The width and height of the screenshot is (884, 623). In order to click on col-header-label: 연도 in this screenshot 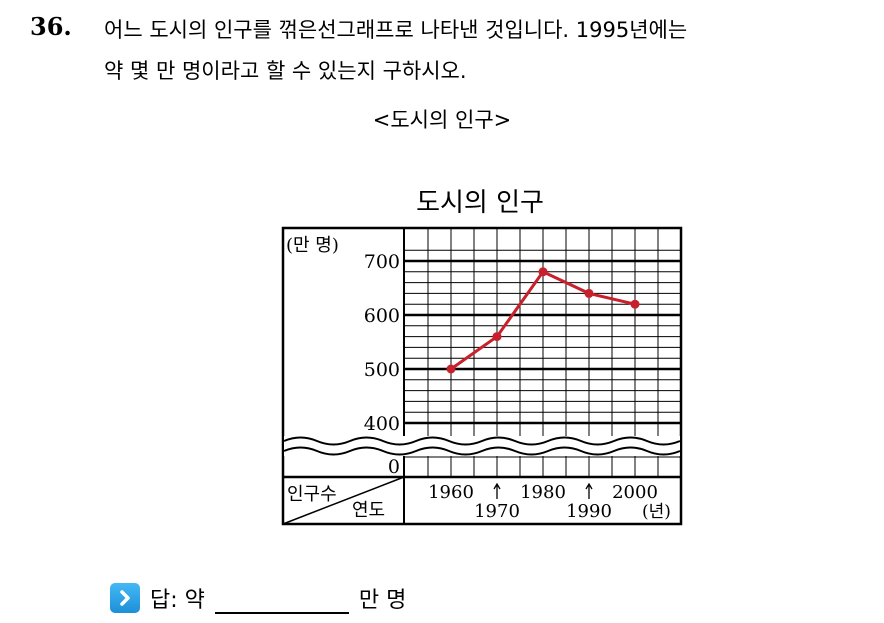, I will do `click(368, 510)`.